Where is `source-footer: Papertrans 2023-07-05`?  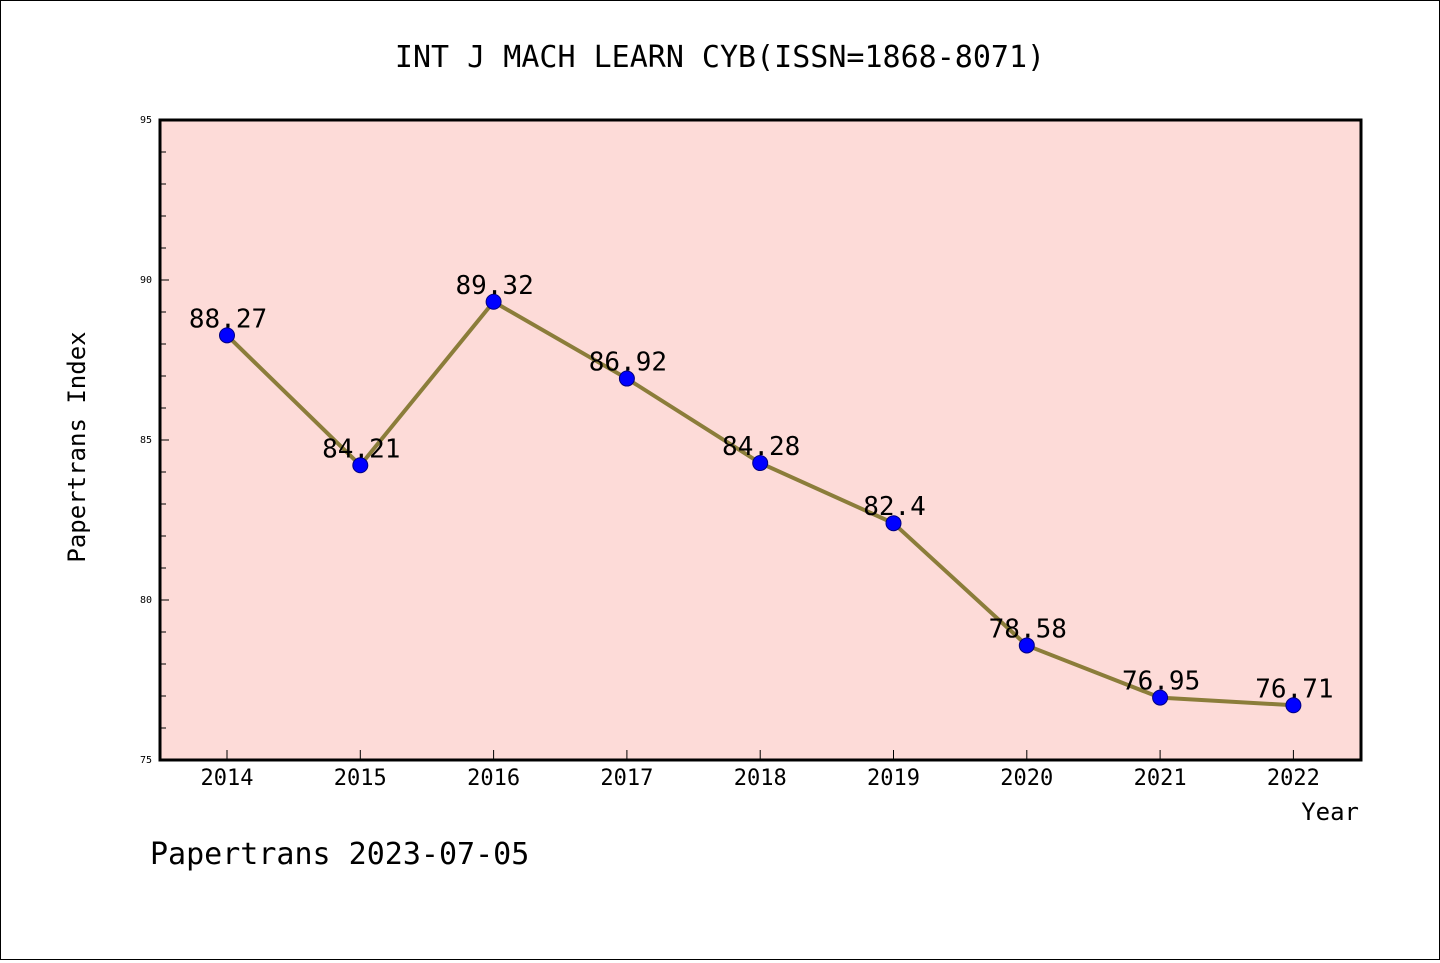
source-footer: Papertrans 2023-07-05 is located at coordinates (339, 854).